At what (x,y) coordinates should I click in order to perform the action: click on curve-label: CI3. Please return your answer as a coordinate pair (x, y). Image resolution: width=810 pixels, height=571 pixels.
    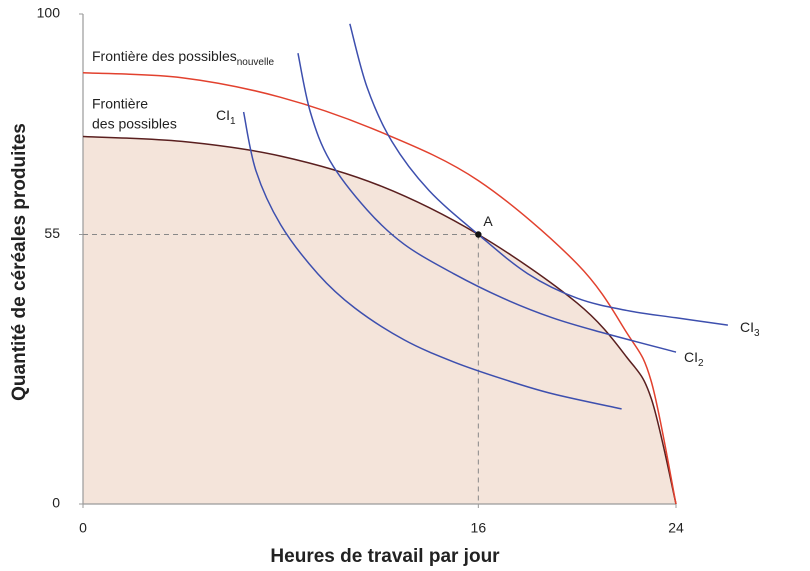
    Looking at the image, I should click on (750, 329).